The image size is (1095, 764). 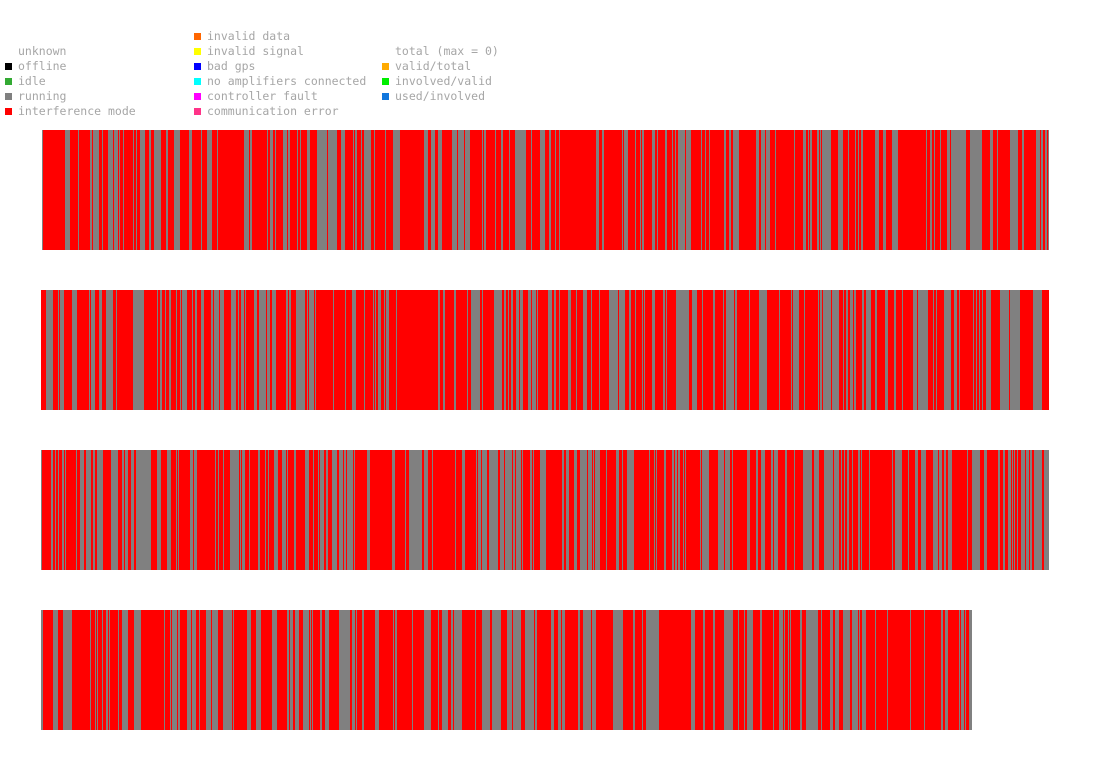 I want to click on status-strip, so click(x=545, y=190).